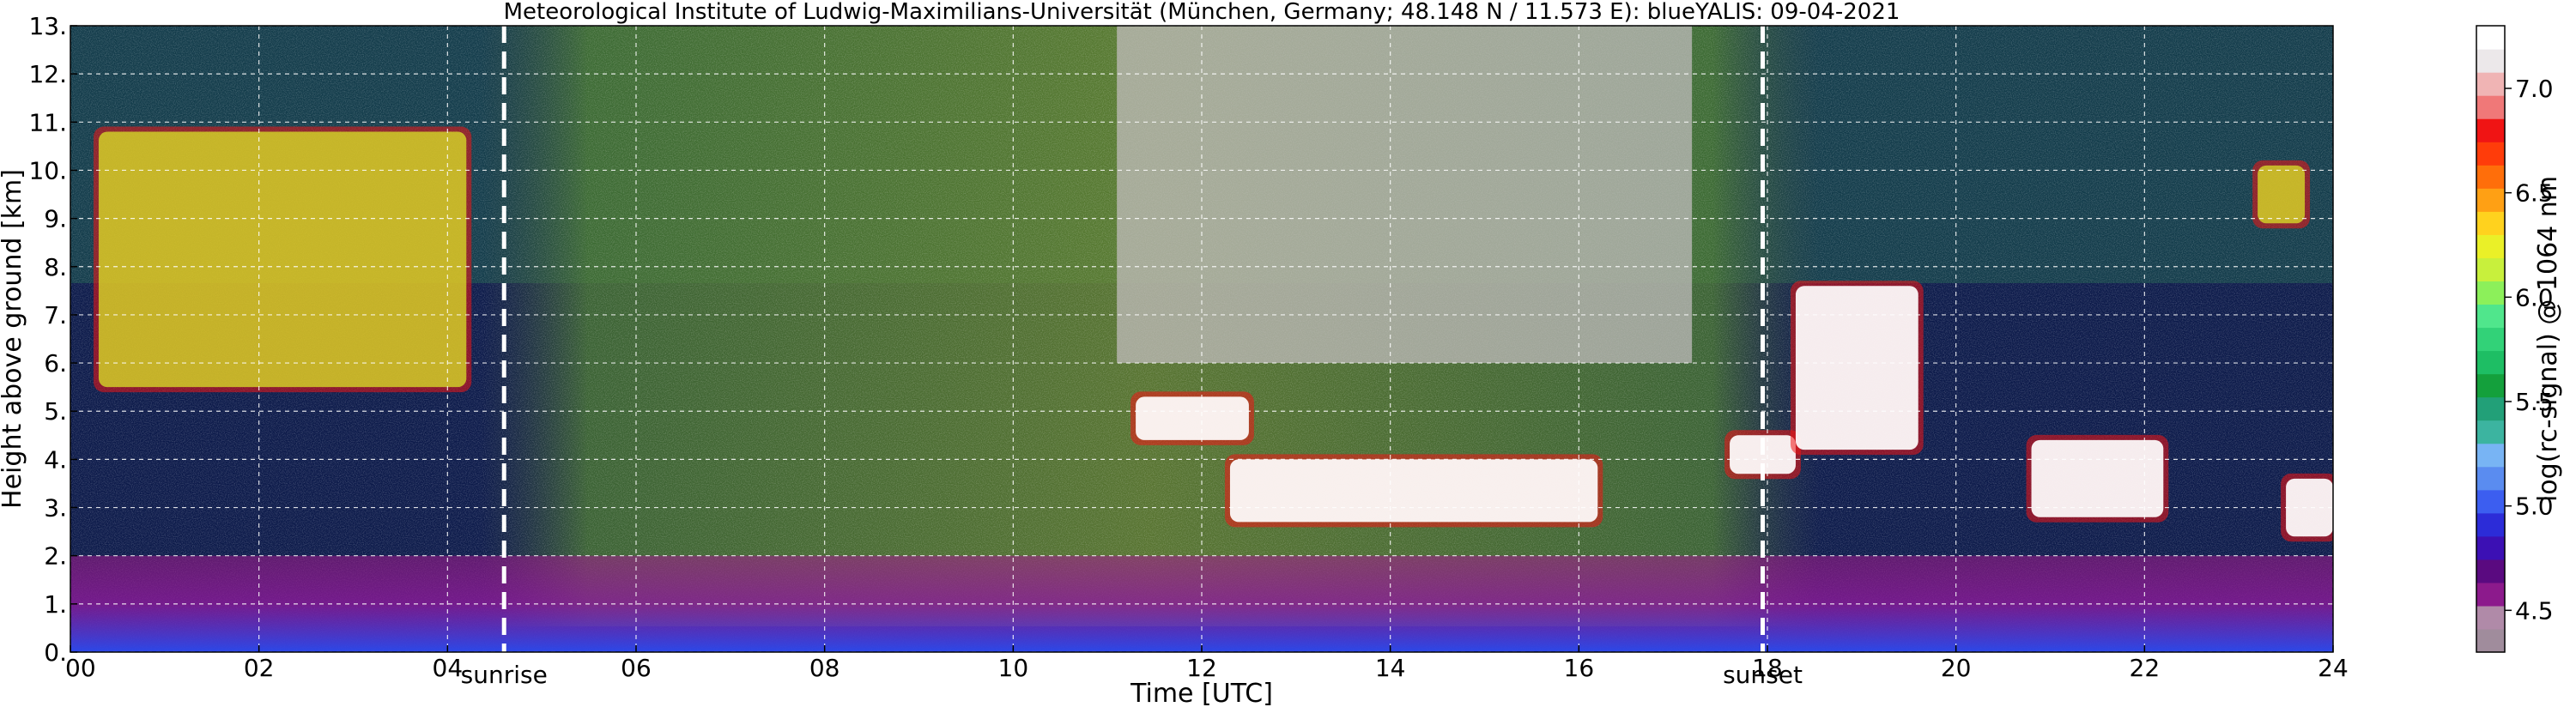  What do you see at coordinates (2145, 668) in the screenshot?
I see `x-tick-label: 22` at bounding box center [2145, 668].